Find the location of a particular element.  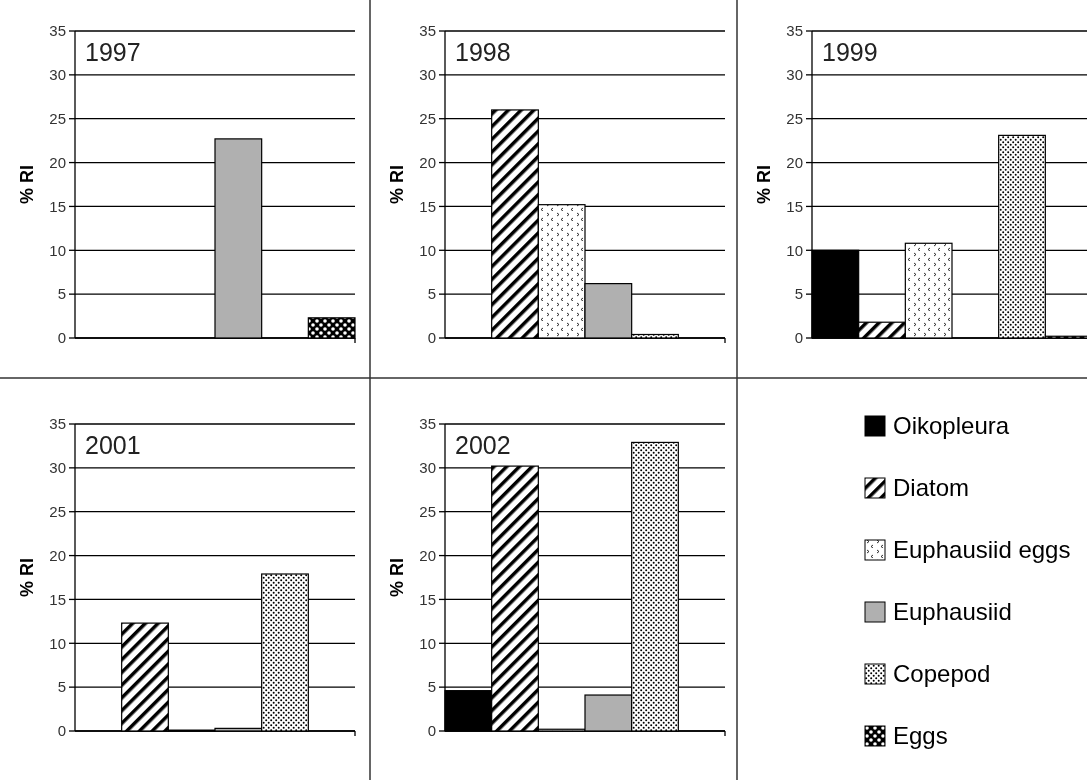

legend-label: Copepod is located at coordinates (942, 673).